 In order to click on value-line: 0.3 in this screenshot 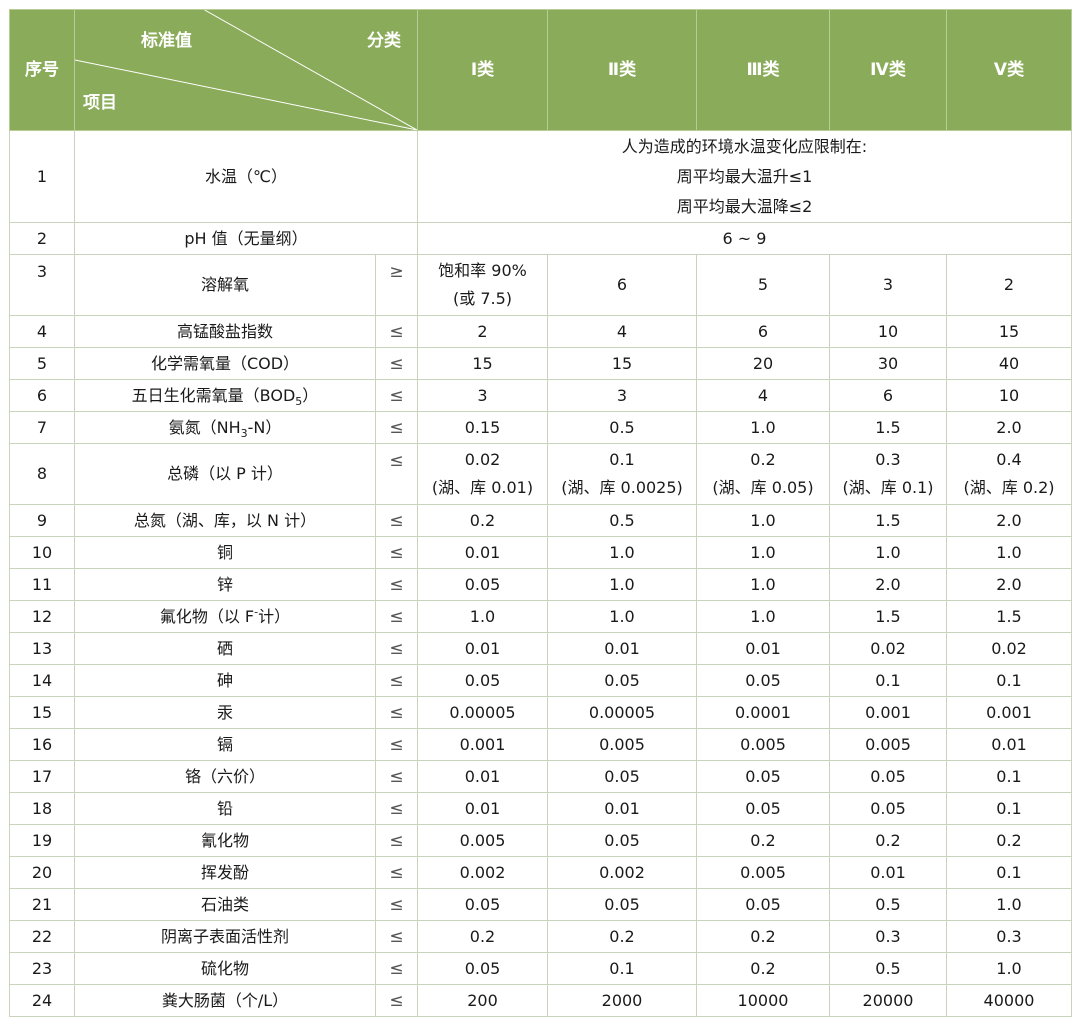, I will do `click(888, 459)`.